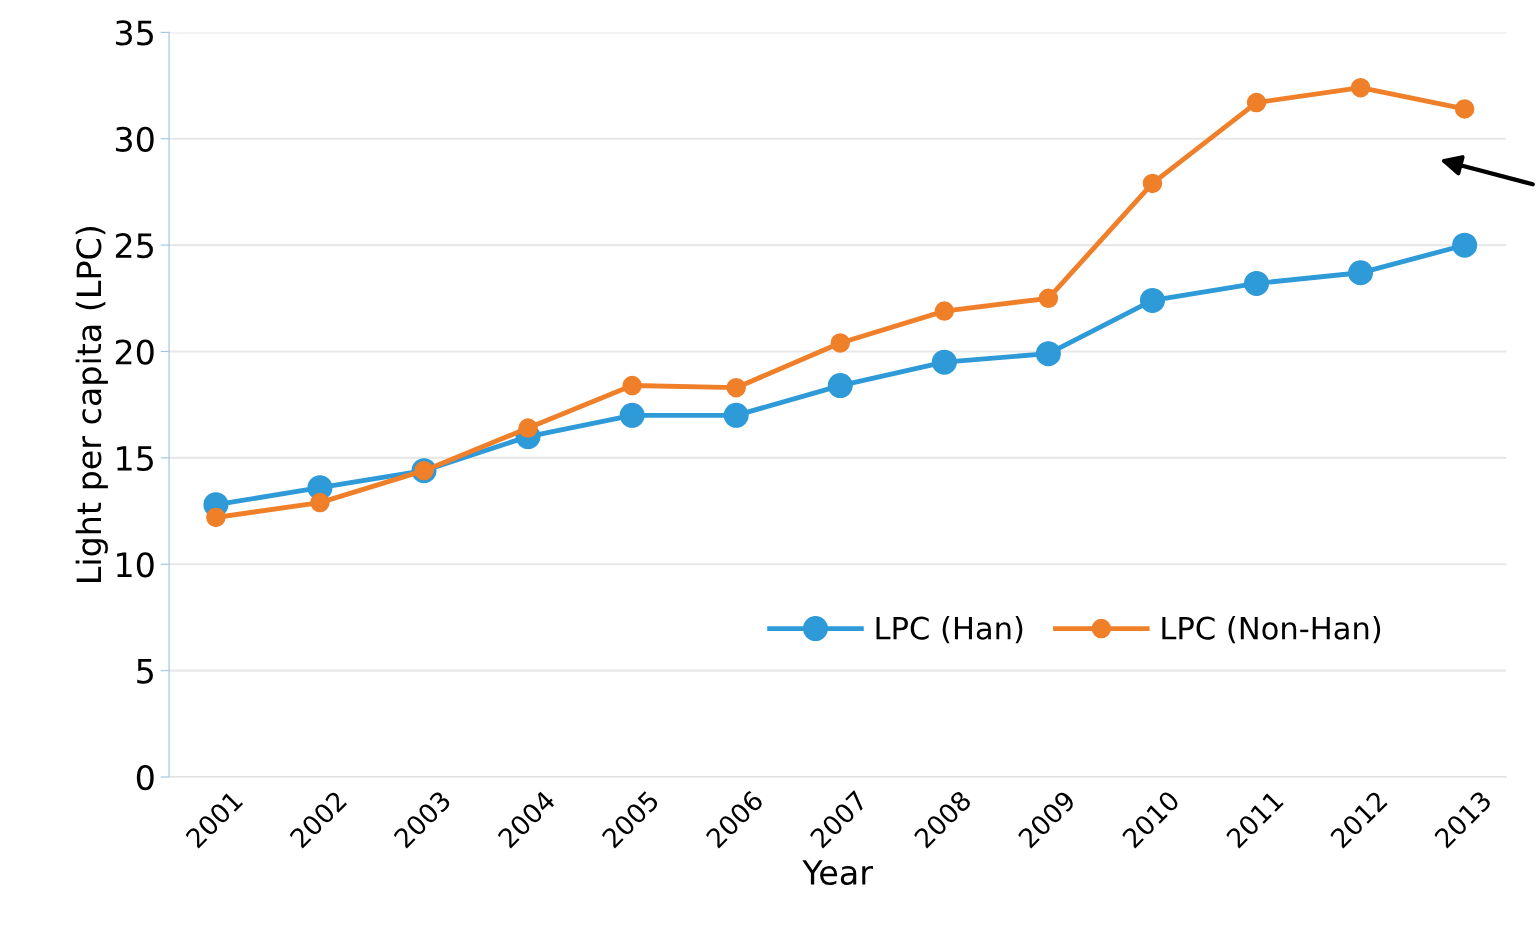  What do you see at coordinates (134, 352) in the screenshot?
I see `y-tick-label: 20` at bounding box center [134, 352].